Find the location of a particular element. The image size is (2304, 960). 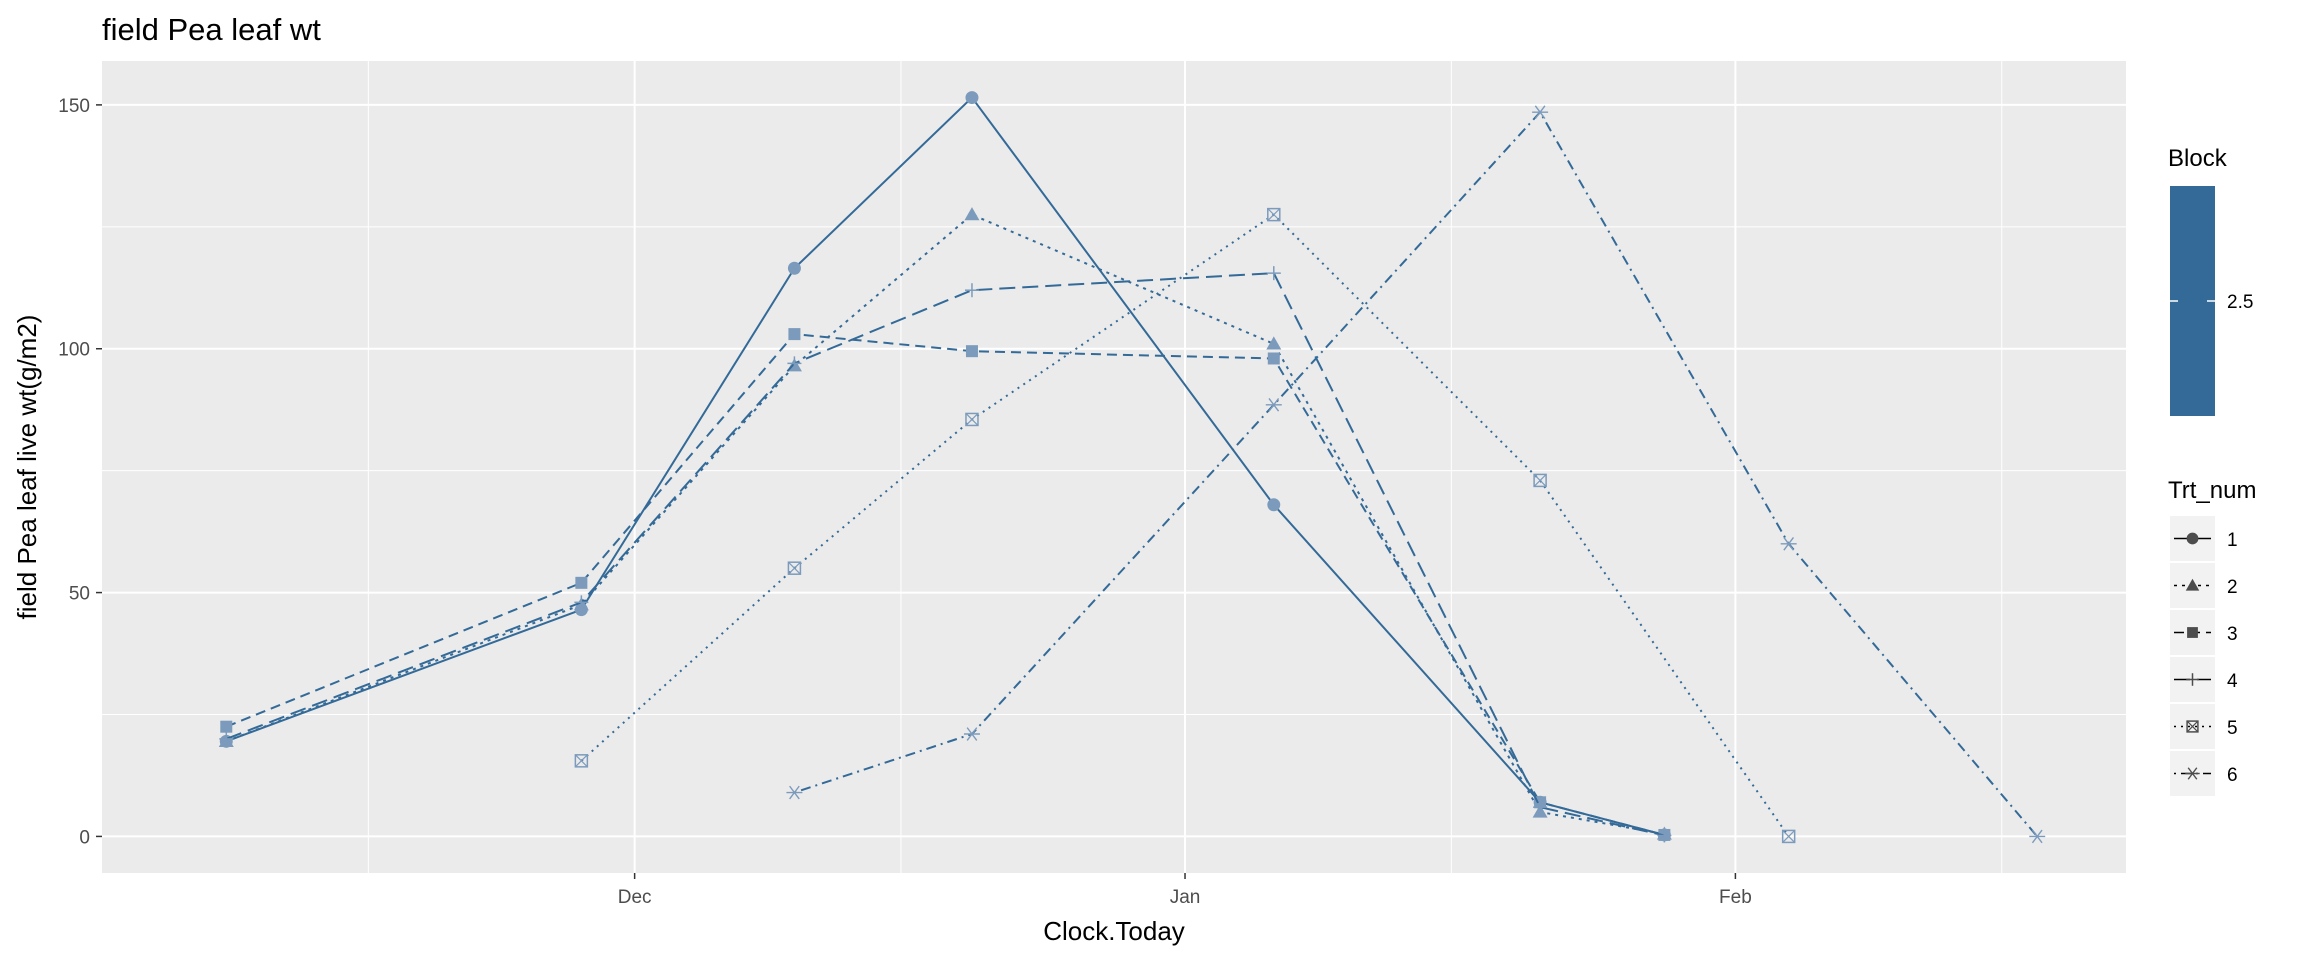

legend-block: Block 2.5 is located at coordinates (2210, 280).